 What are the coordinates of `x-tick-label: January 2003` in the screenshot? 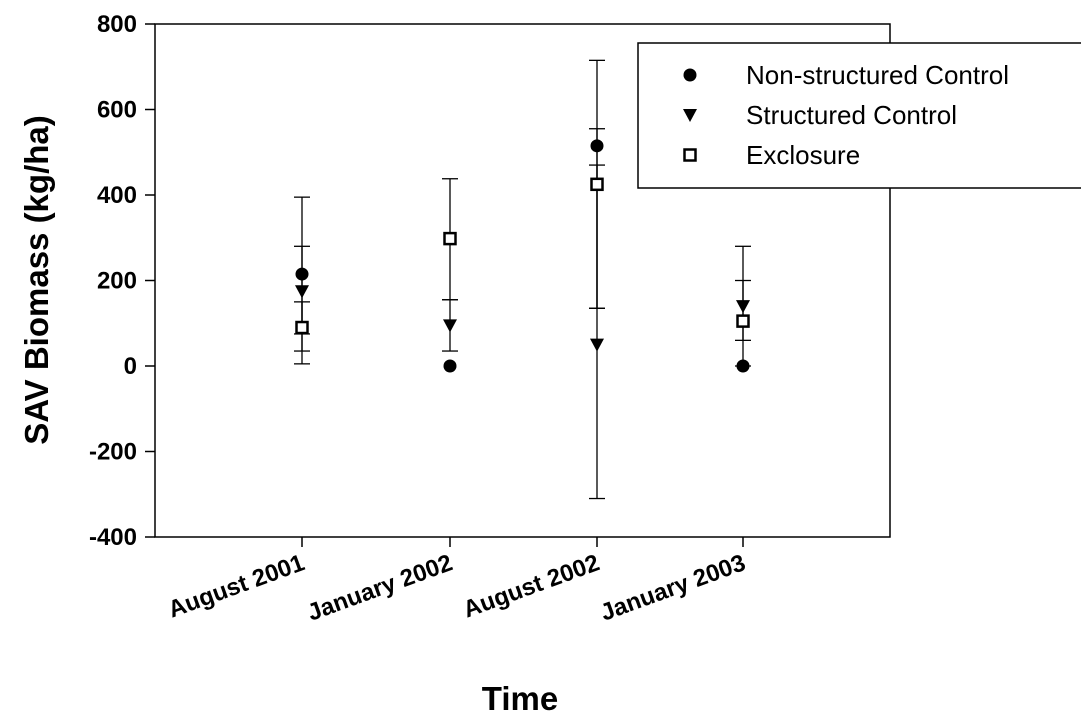 It's located at (673, 587).